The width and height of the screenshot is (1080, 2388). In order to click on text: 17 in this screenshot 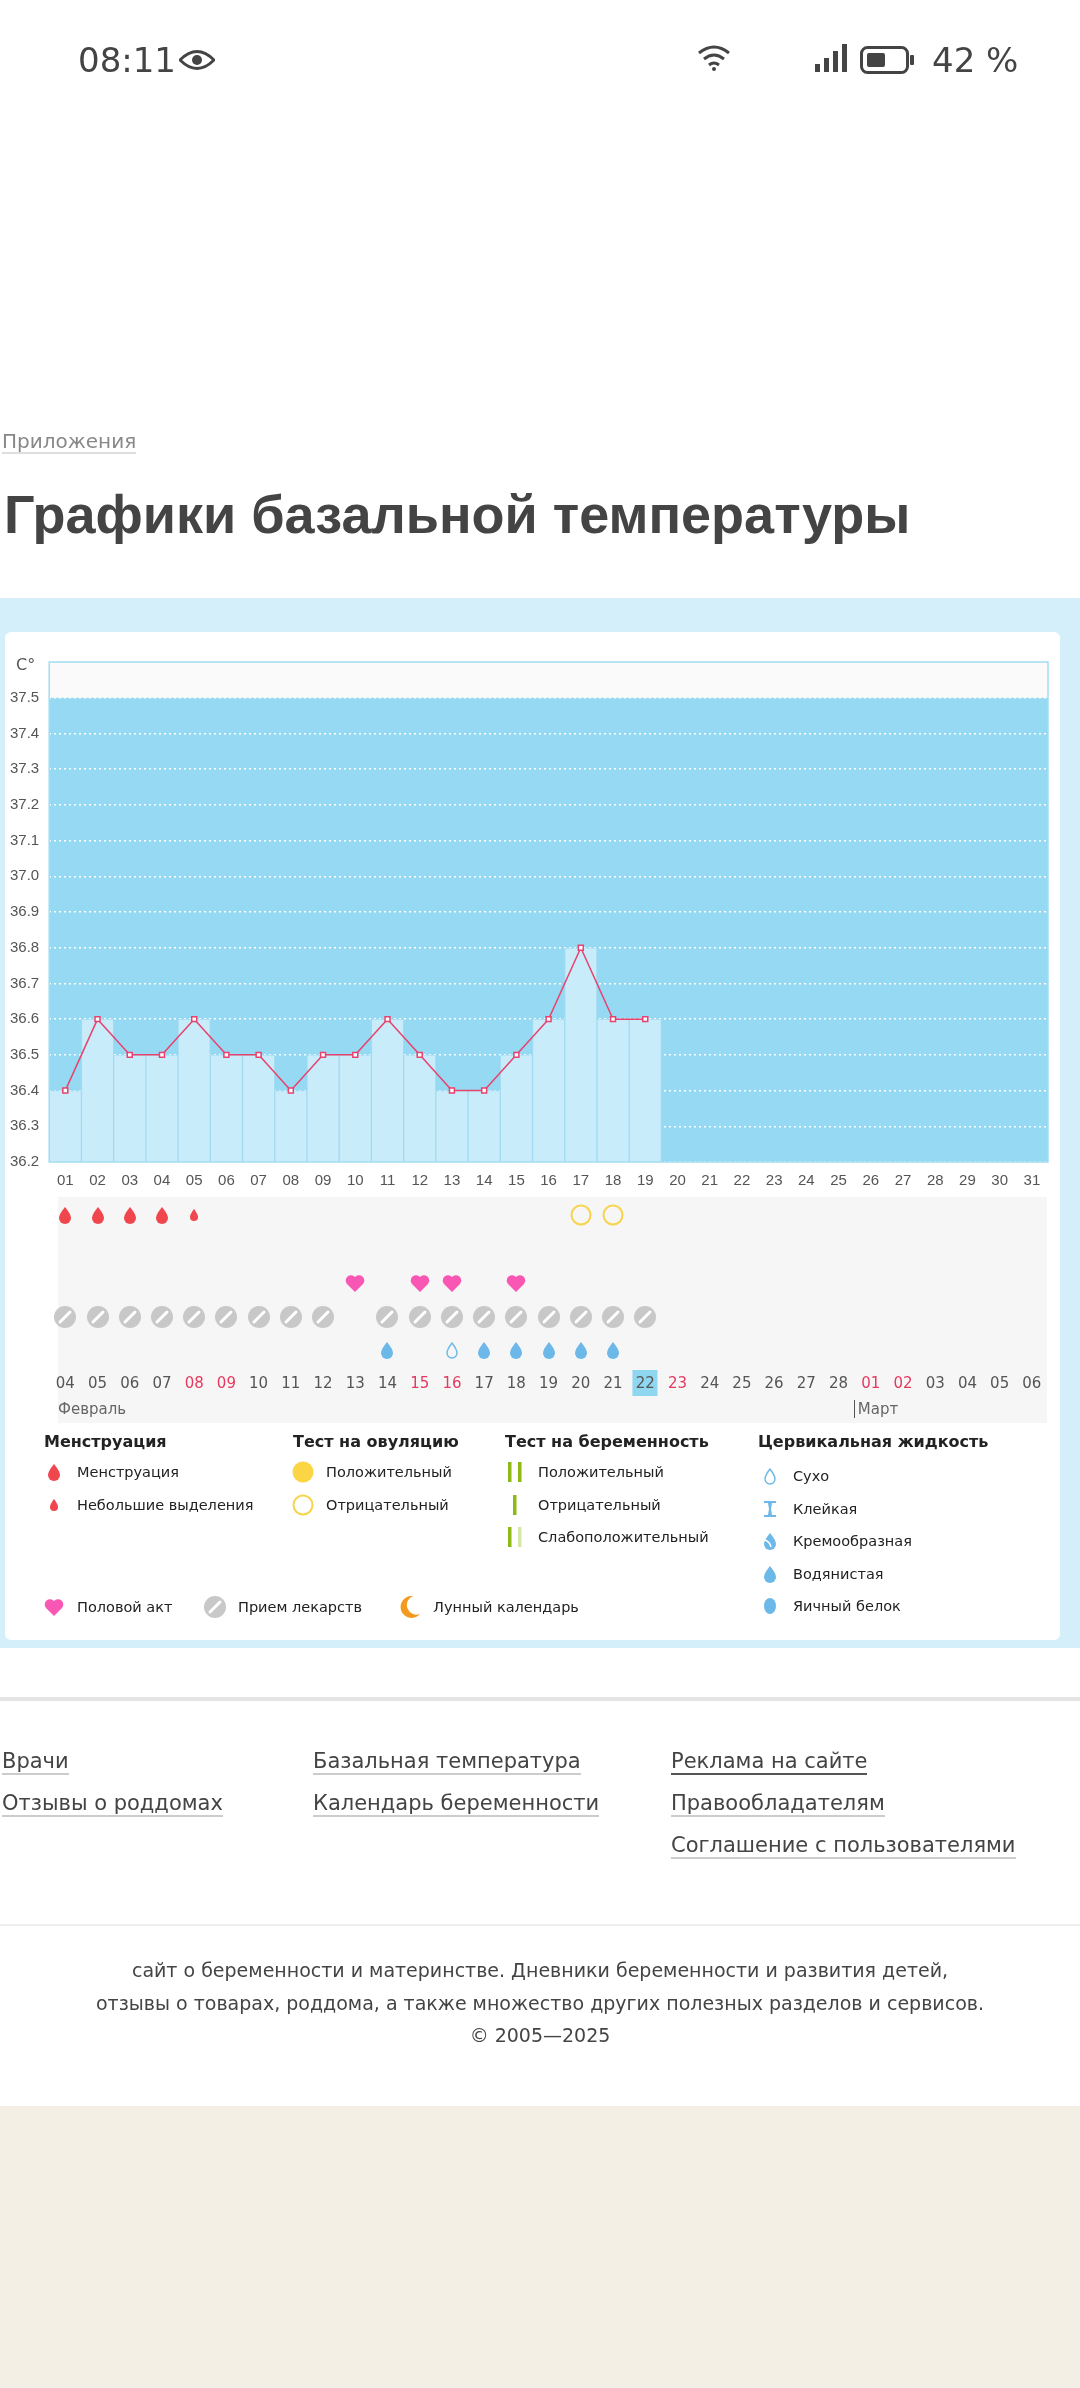, I will do `click(484, 1383)`.